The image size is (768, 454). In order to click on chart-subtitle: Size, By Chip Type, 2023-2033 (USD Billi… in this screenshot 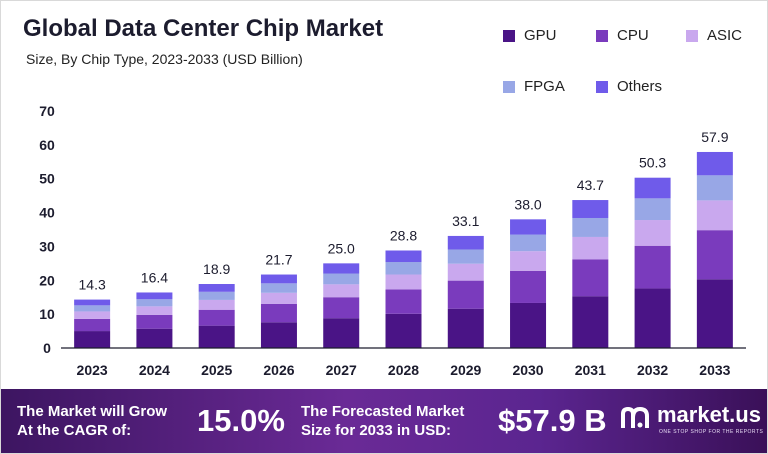, I will do `click(164, 59)`.